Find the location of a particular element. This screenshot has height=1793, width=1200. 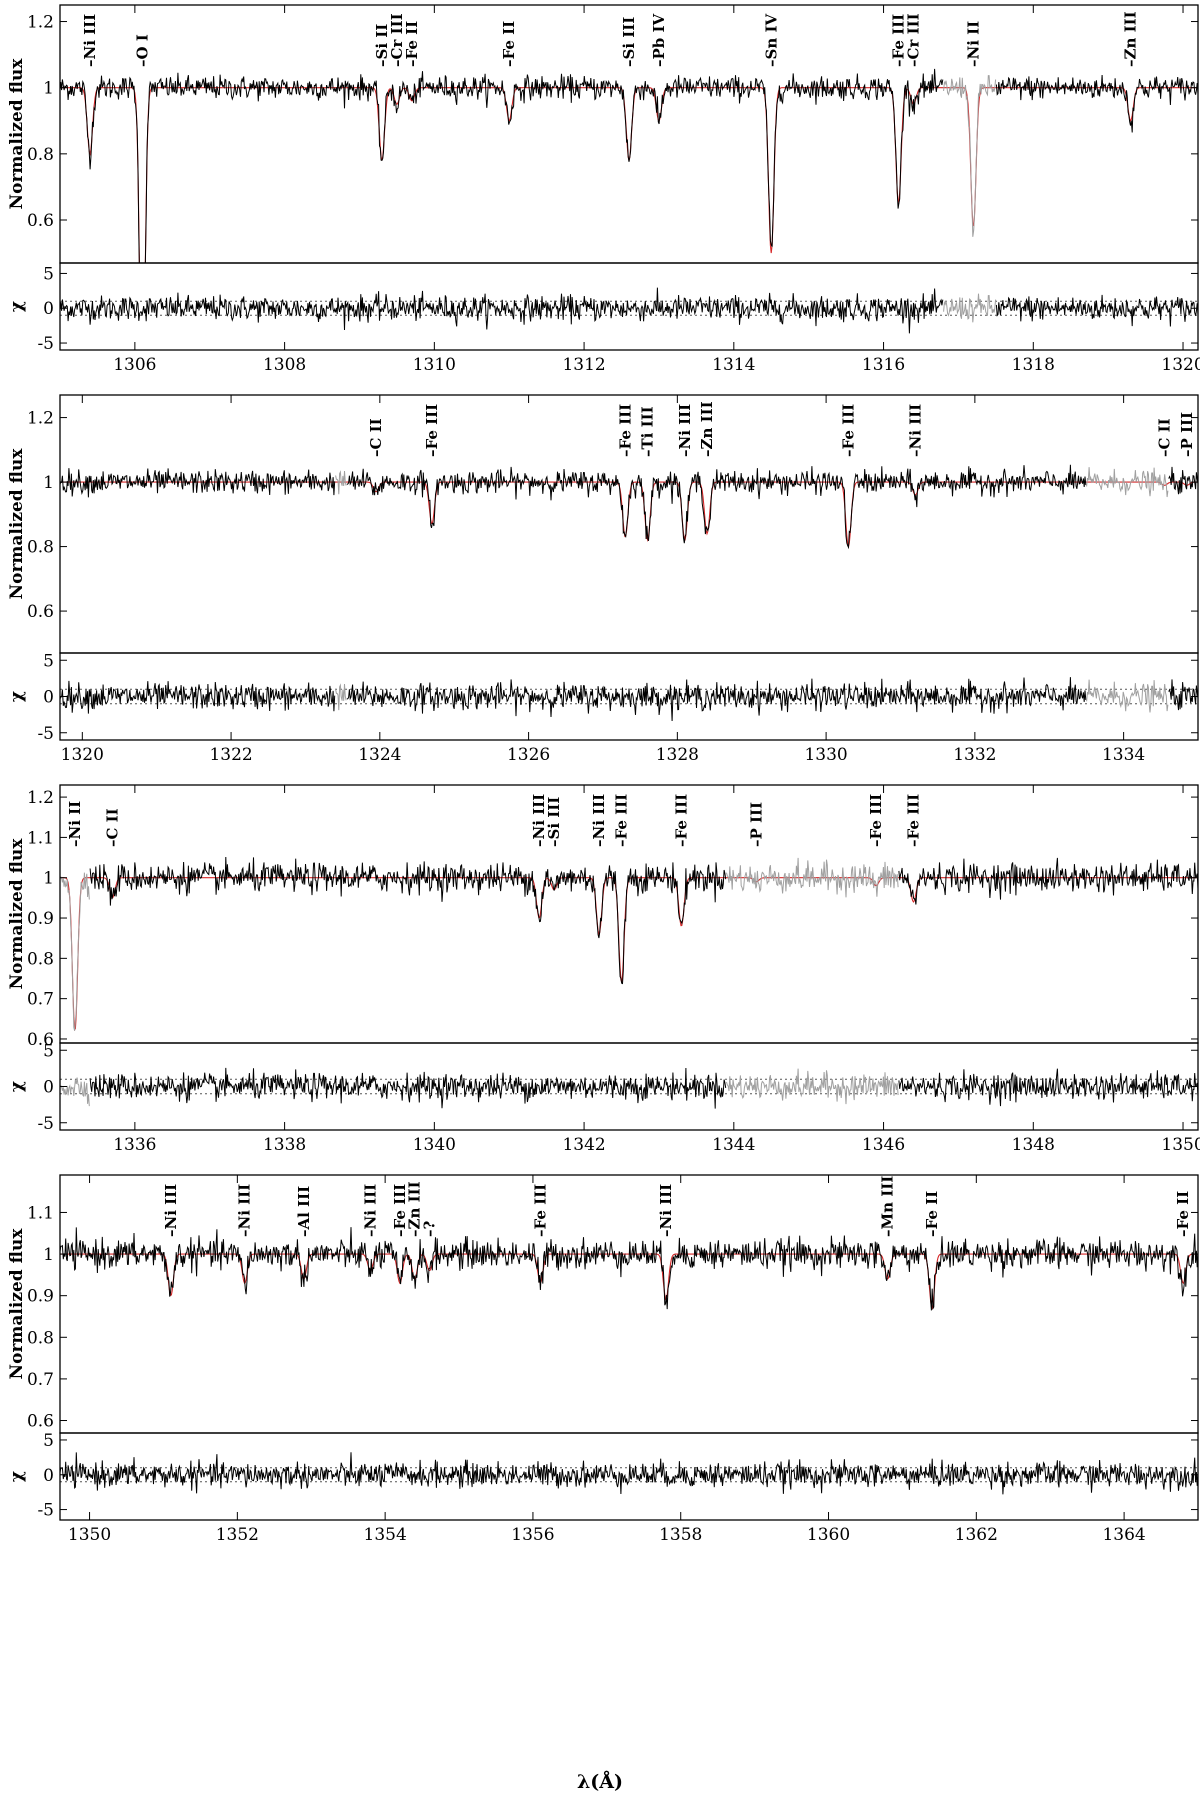

x-tick-label: 1352 is located at coordinates (237, 1535).